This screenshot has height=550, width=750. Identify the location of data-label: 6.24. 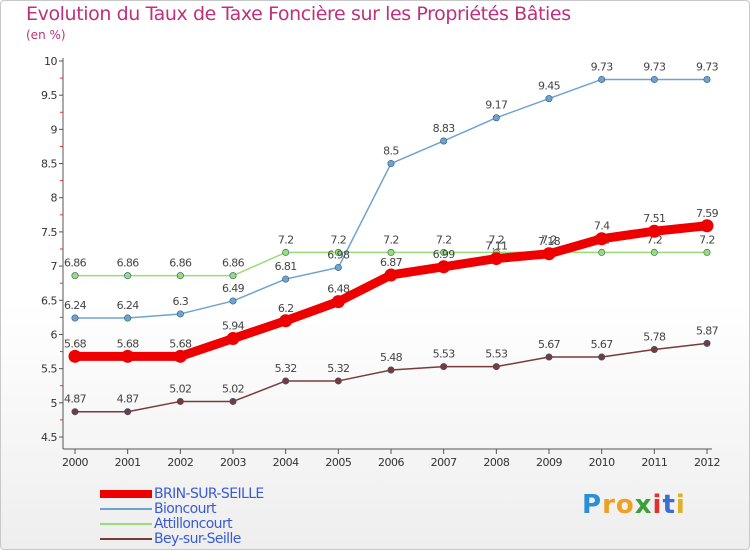
(75, 305).